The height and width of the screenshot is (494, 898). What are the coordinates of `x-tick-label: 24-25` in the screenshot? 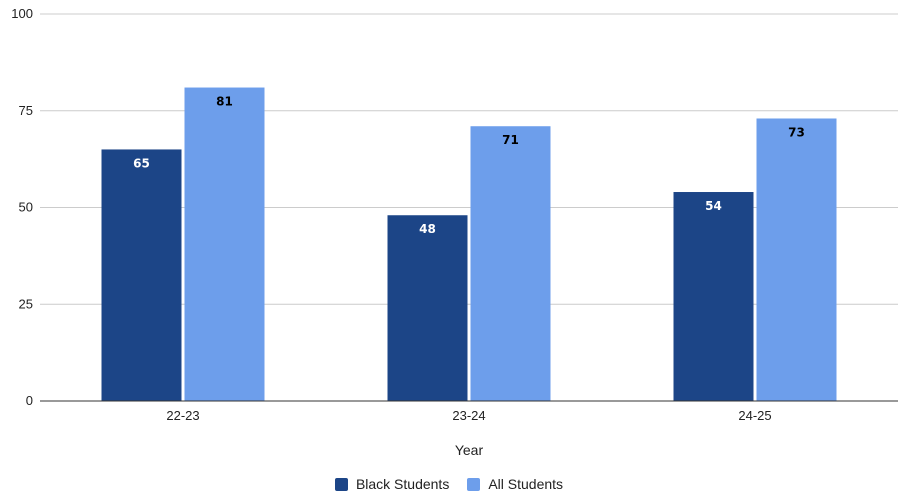 It's located at (754, 415).